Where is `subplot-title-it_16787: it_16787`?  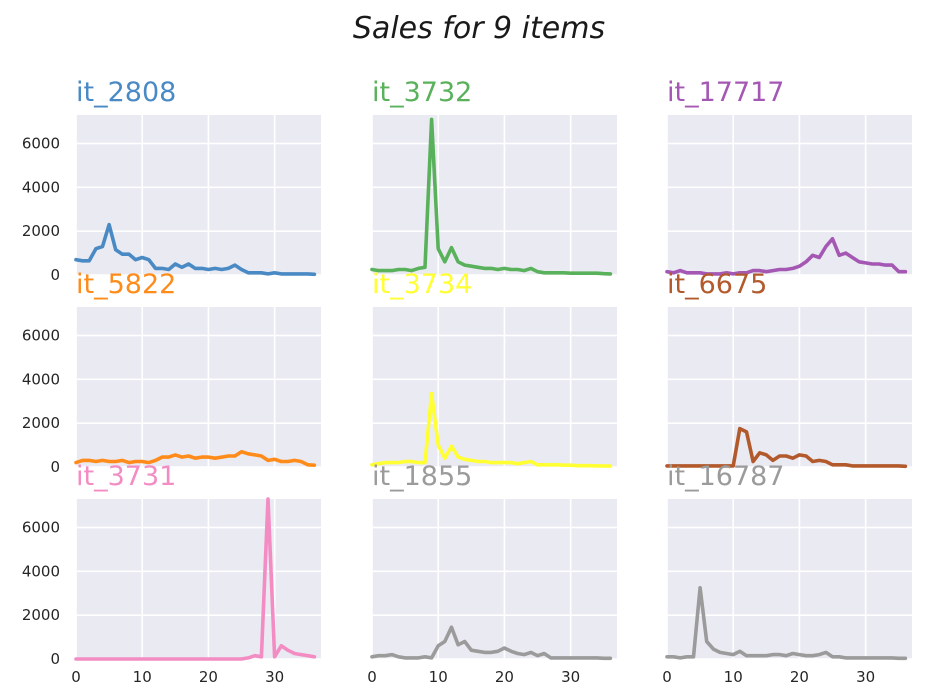 subplot-title-it_16787: it_16787 is located at coordinates (725, 476).